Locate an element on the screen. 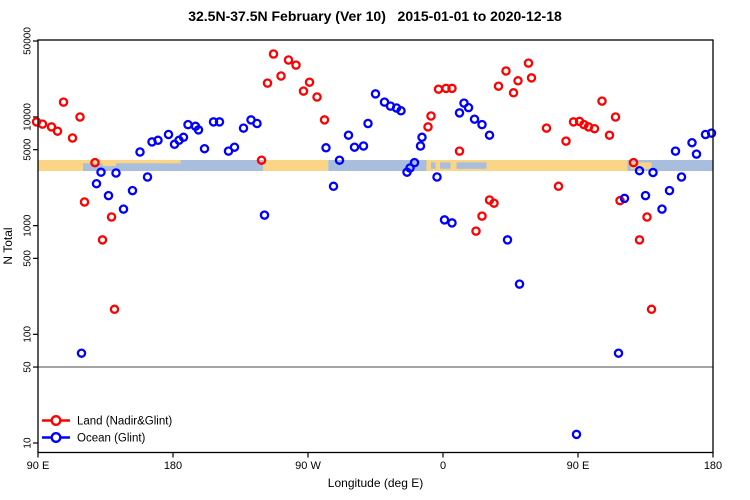 The height and width of the screenshot is (500, 750). legend-land-marker-icon is located at coordinates (56, 421).